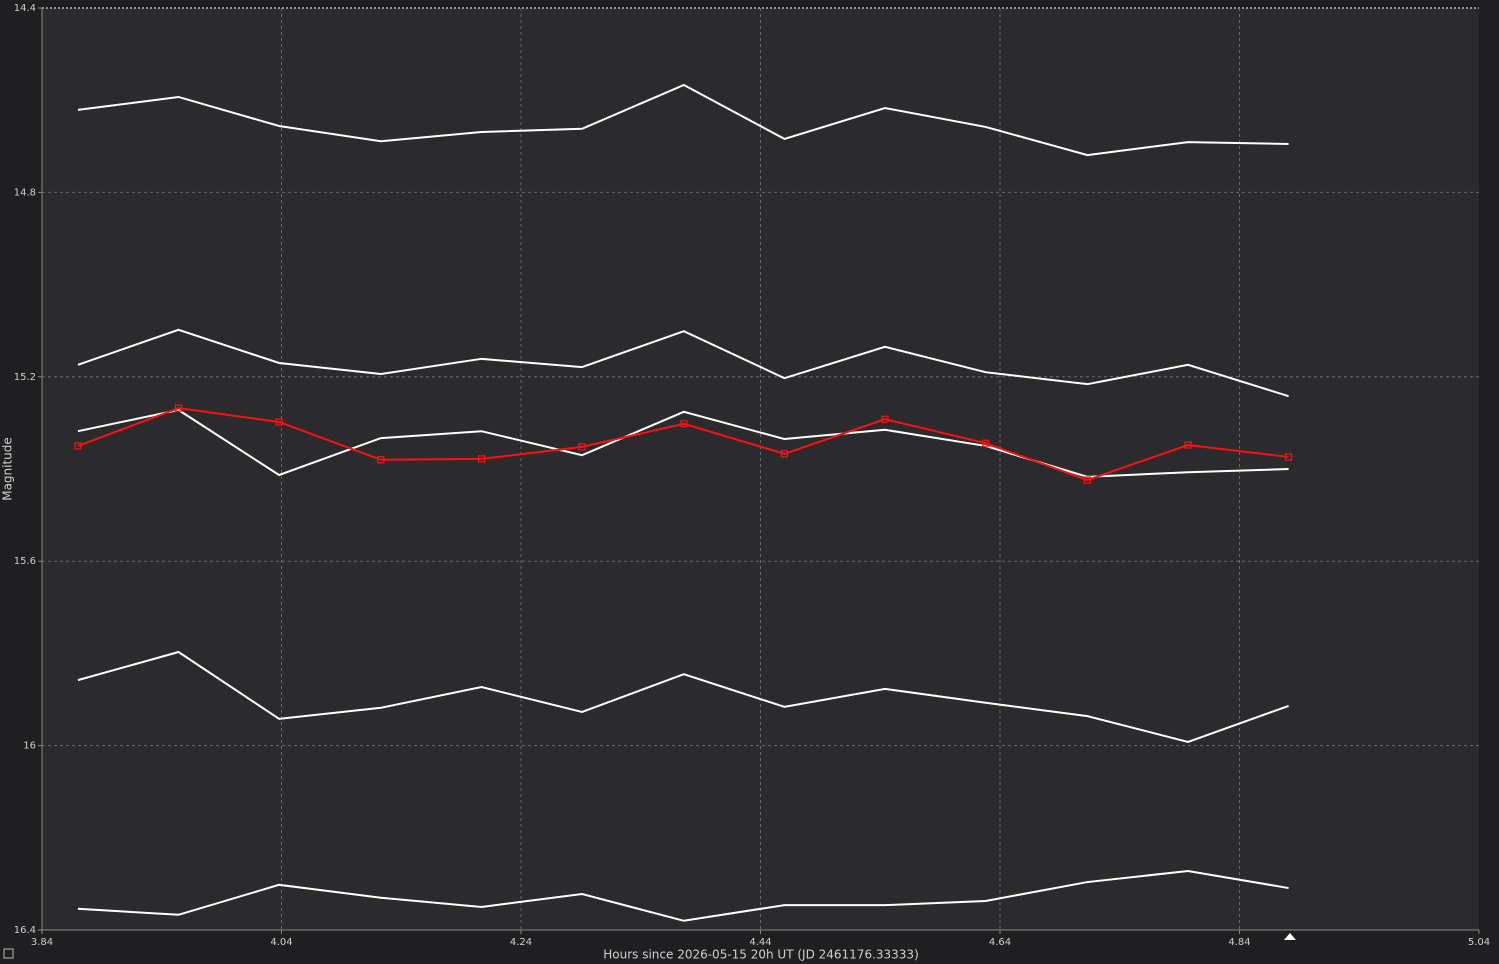  I want to click on x-tick-label: 4.04, so click(281, 942).